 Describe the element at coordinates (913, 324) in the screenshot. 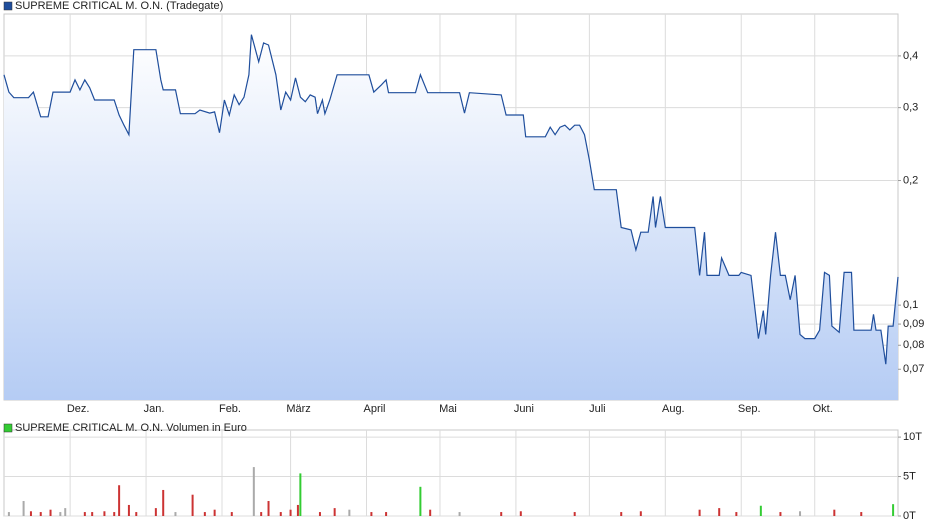

I see `y-tick-label: 0,09` at that location.